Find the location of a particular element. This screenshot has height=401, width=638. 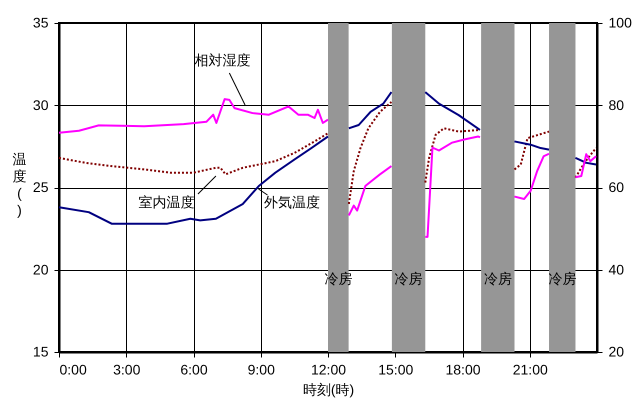

y-tick-label: 35 is located at coordinates (40, 22).